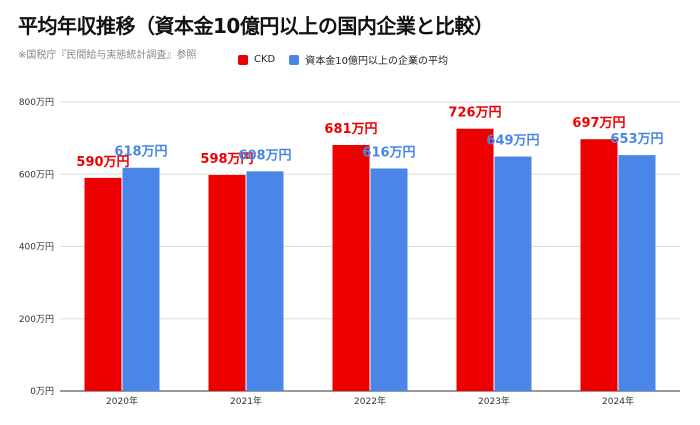 The height and width of the screenshot is (425, 700). What do you see at coordinates (494, 401) in the screenshot?
I see `x-tick-label-3: 2023年` at bounding box center [494, 401].